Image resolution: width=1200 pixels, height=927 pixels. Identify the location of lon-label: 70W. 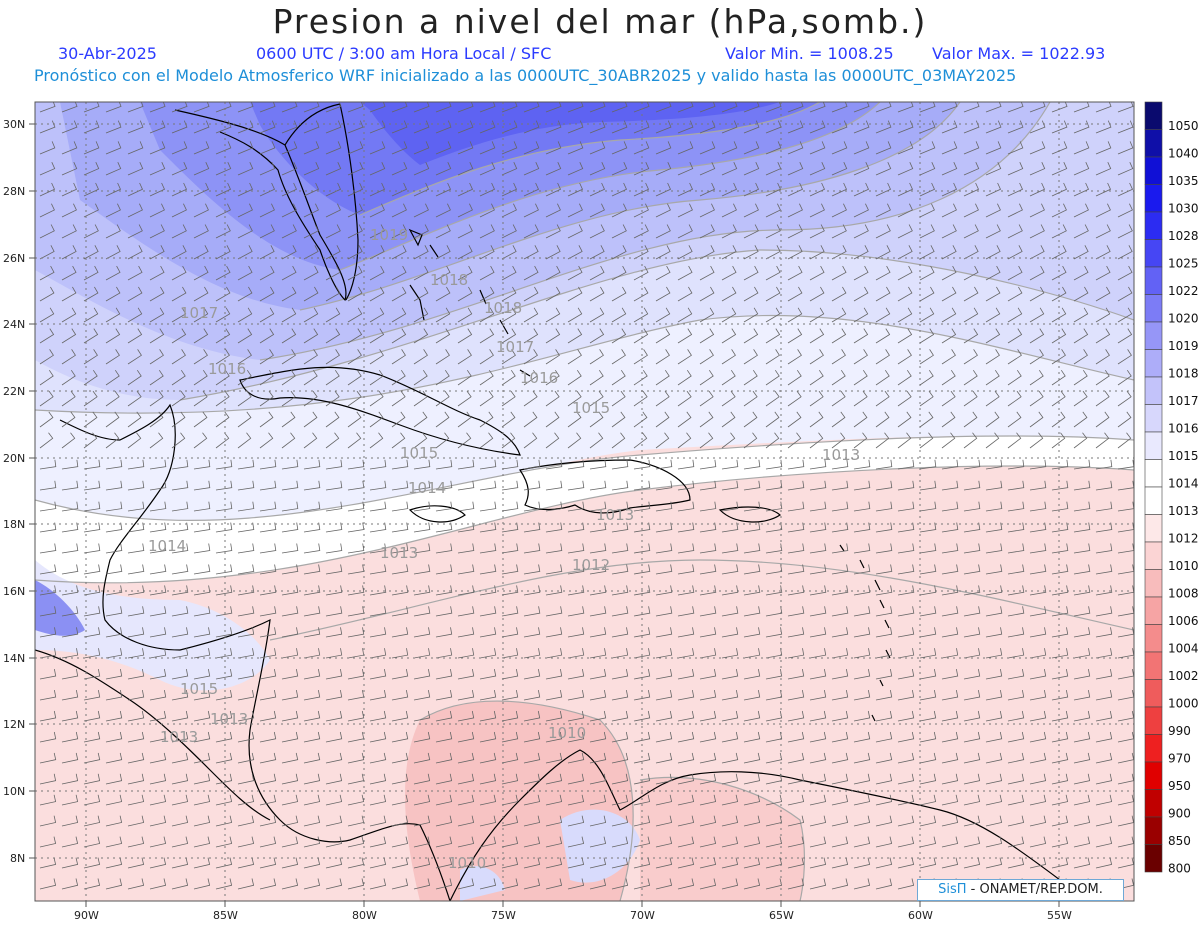
(642, 915).